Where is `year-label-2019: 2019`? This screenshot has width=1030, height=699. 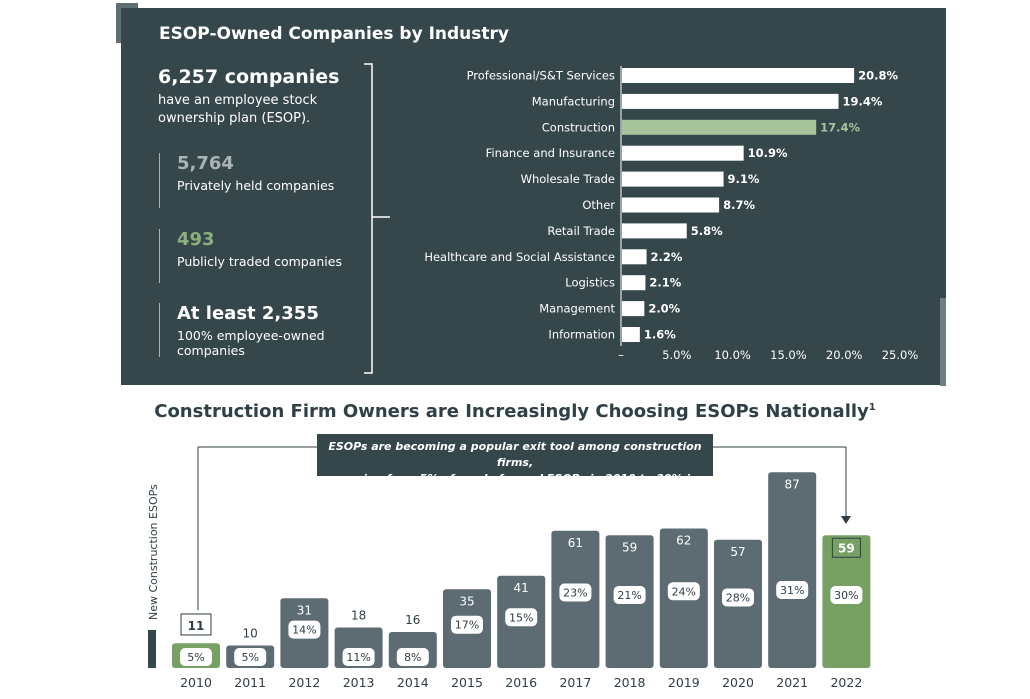 year-label-2019: 2019 is located at coordinates (684, 682).